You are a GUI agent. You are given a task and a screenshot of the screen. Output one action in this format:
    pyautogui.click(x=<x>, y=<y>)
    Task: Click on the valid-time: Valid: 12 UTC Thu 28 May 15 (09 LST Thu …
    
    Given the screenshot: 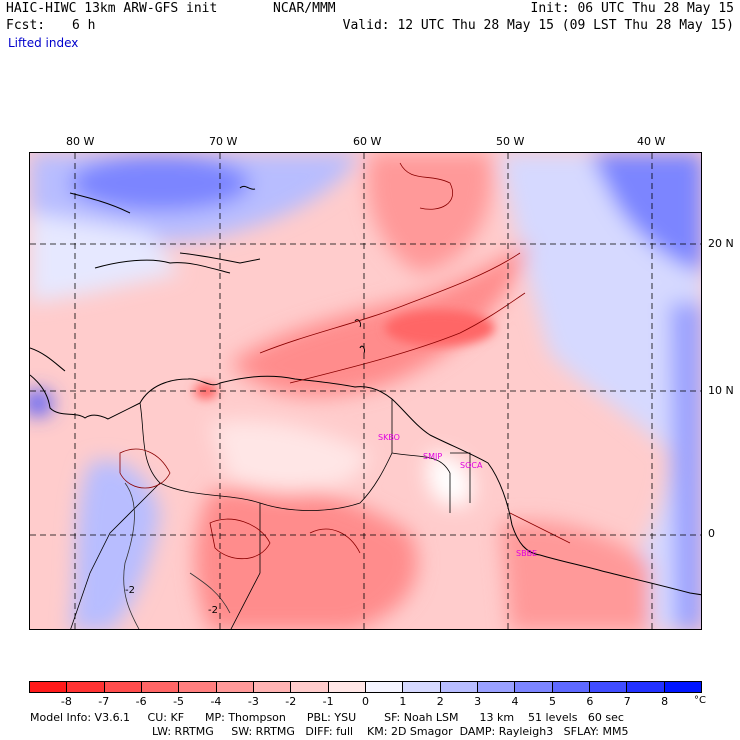 What is the action you would take?
    pyautogui.click(x=538, y=25)
    